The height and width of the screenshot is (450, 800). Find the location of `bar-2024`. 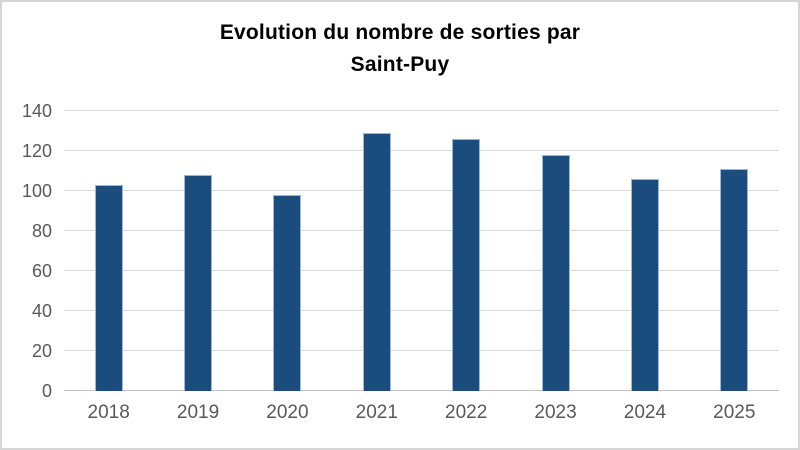

bar-2024 is located at coordinates (644, 285).